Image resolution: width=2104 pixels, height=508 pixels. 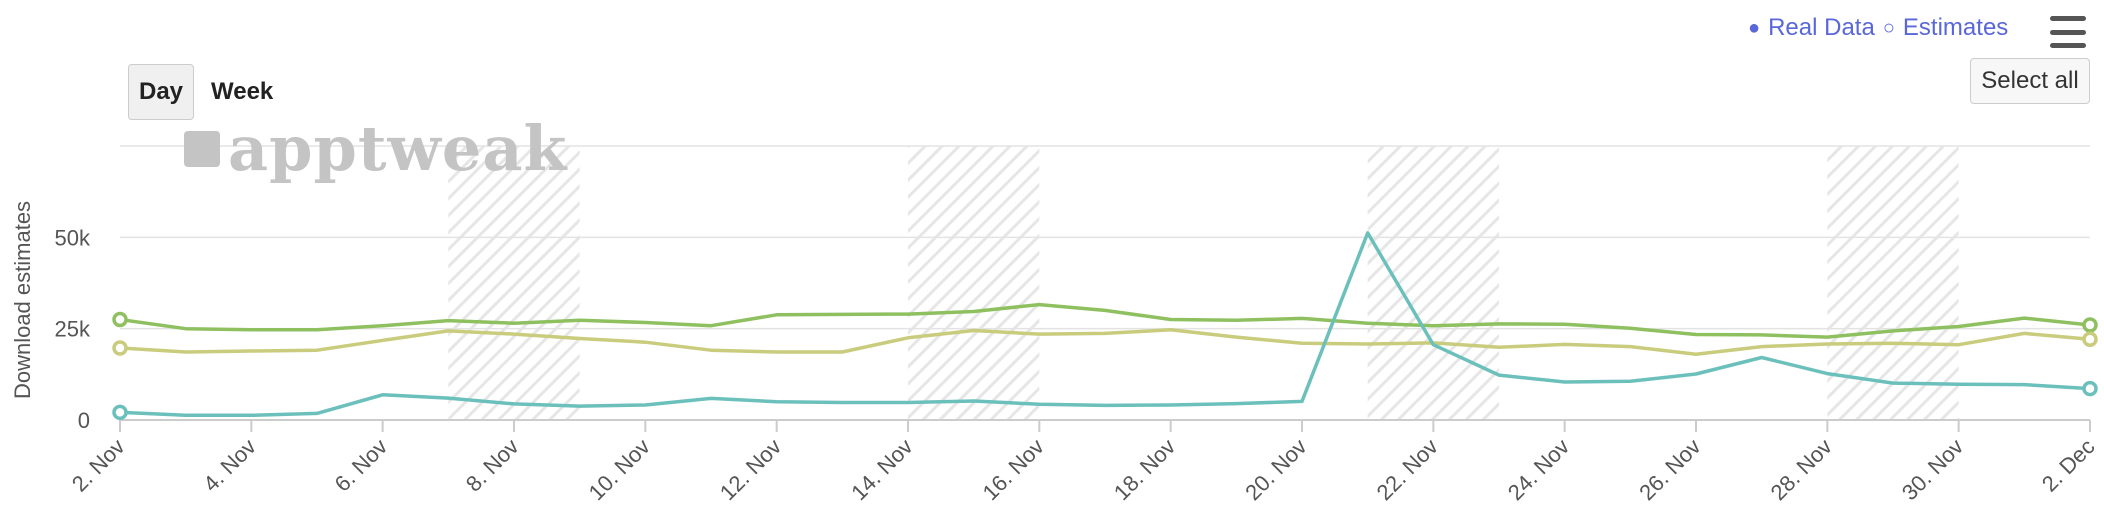 What do you see at coordinates (242, 91) in the screenshot?
I see `range-week-button: Week` at bounding box center [242, 91].